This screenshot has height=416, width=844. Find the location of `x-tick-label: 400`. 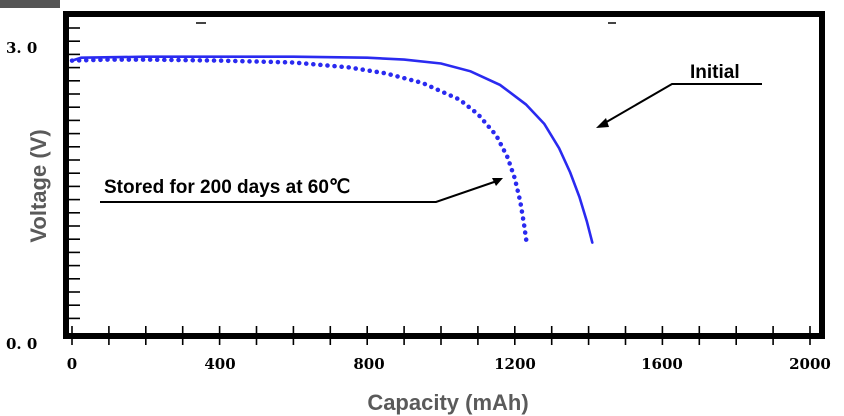

x-tick-label: 400 is located at coordinates (219, 364).